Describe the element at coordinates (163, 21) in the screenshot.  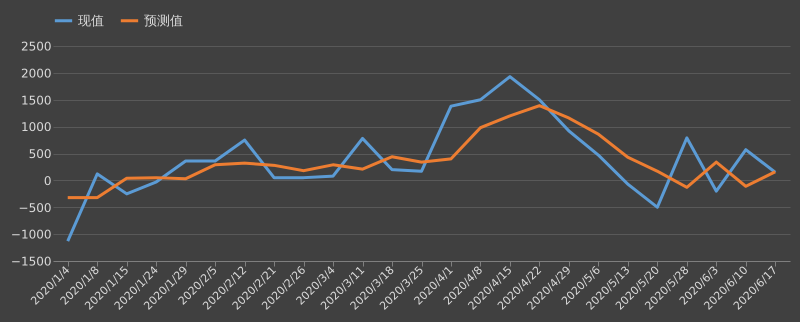
I see `legend-label: 预测值` at that location.